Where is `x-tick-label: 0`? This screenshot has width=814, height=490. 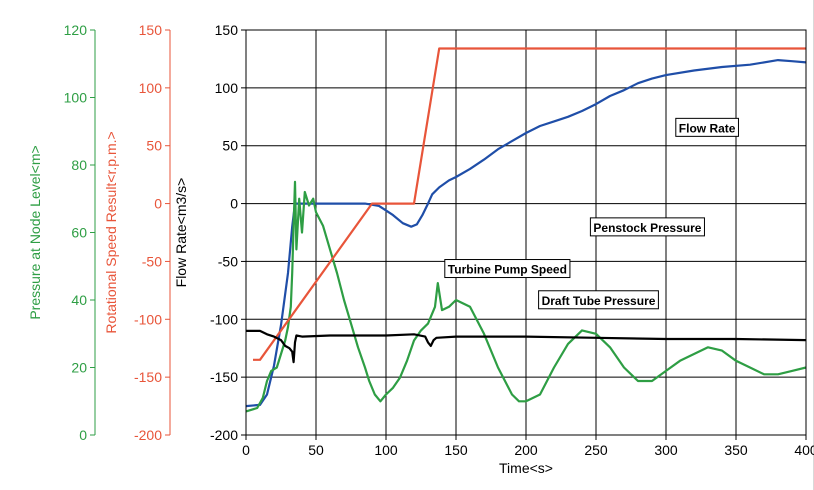 x-tick-label: 0 is located at coordinates (246, 450).